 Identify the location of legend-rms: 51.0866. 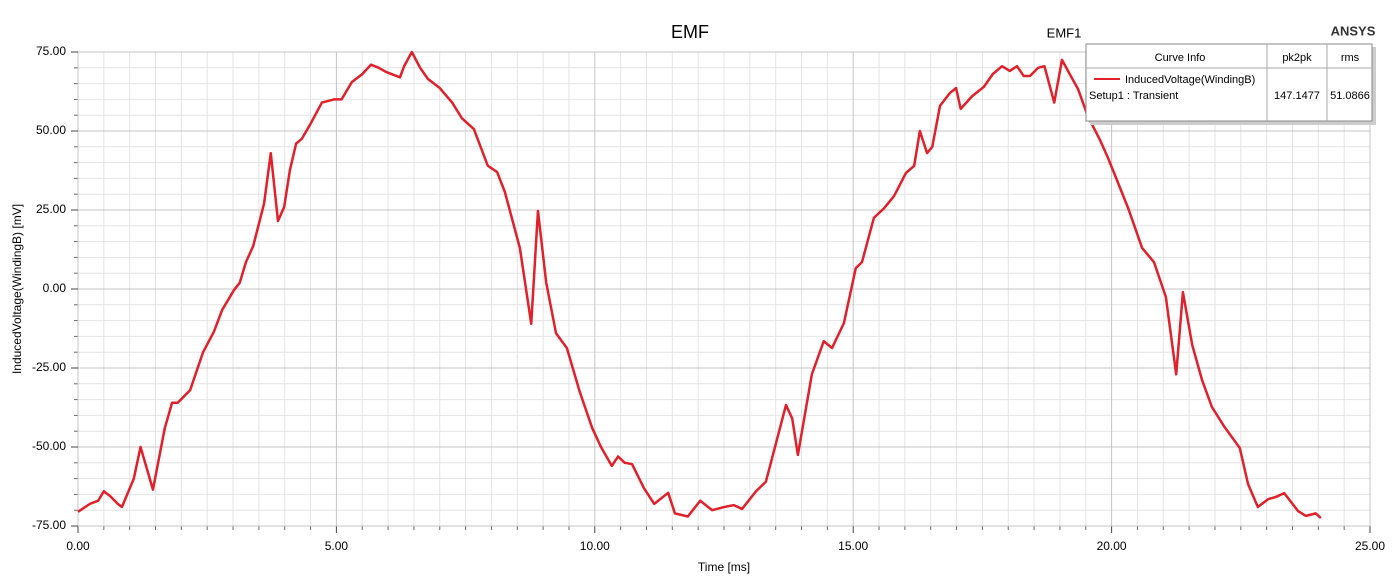
(1350, 96).